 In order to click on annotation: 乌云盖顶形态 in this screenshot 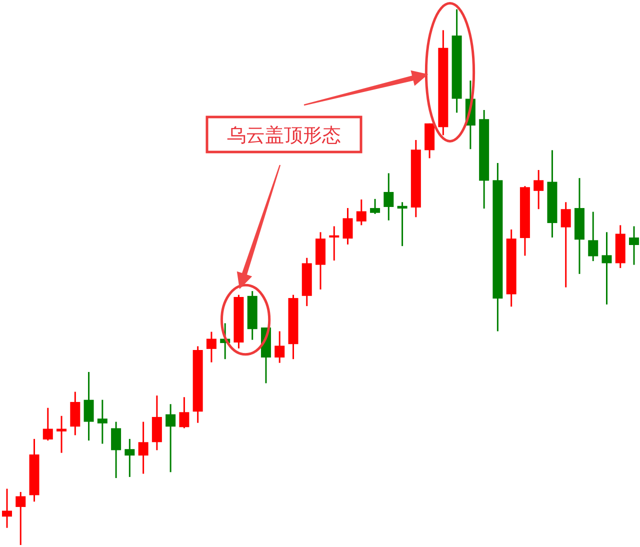, I will do `click(284, 135)`.